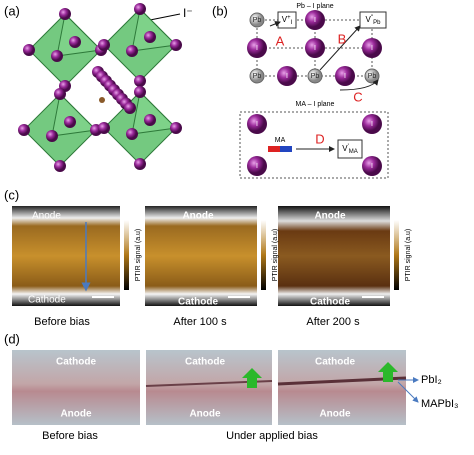  I want to click on vacancy-box, so click(287, 20).